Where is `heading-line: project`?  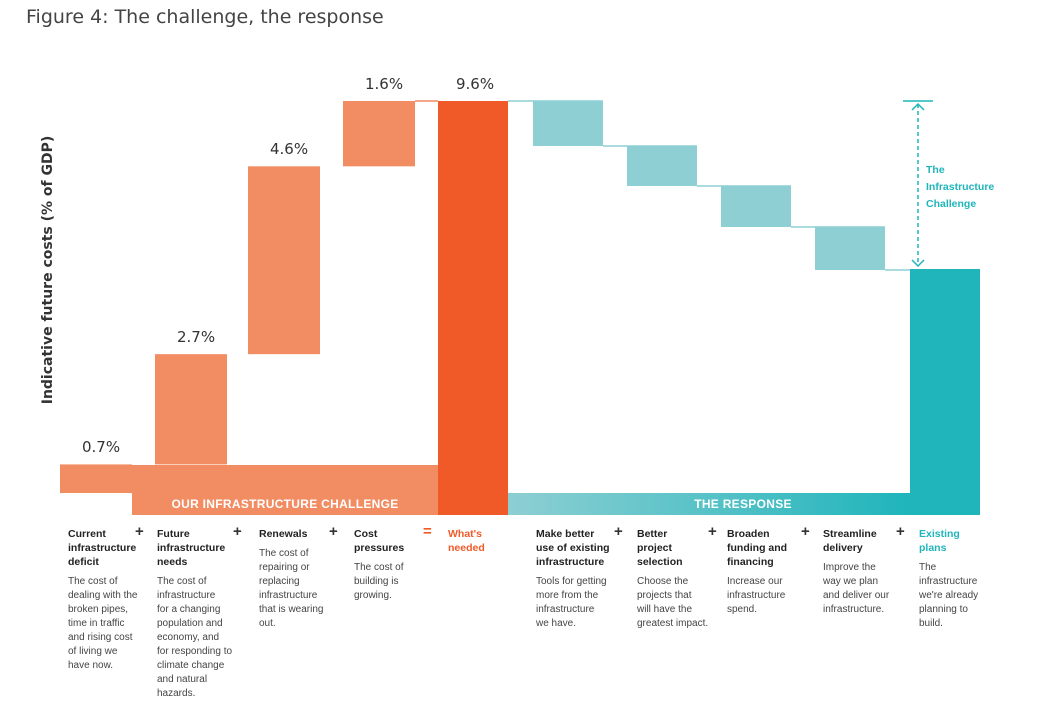
heading-line: project is located at coordinates (655, 548).